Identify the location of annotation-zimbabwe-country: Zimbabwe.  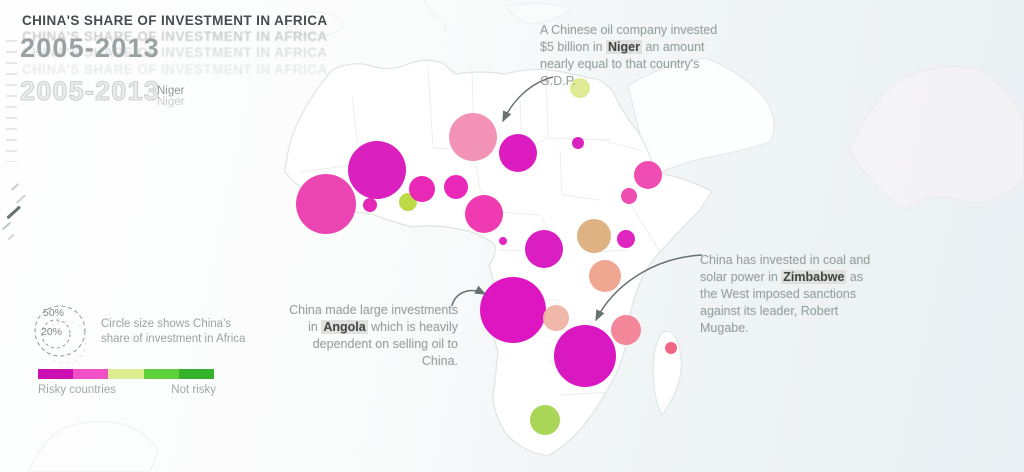
(814, 277).